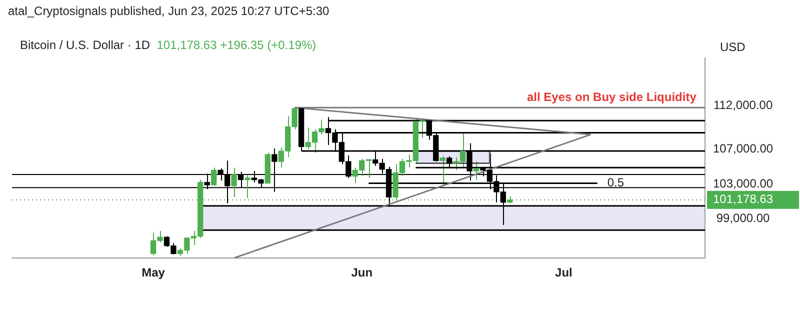 This screenshot has width=800, height=324. What do you see at coordinates (362, 273) in the screenshot?
I see `x-tick-label: Jun` at bounding box center [362, 273].